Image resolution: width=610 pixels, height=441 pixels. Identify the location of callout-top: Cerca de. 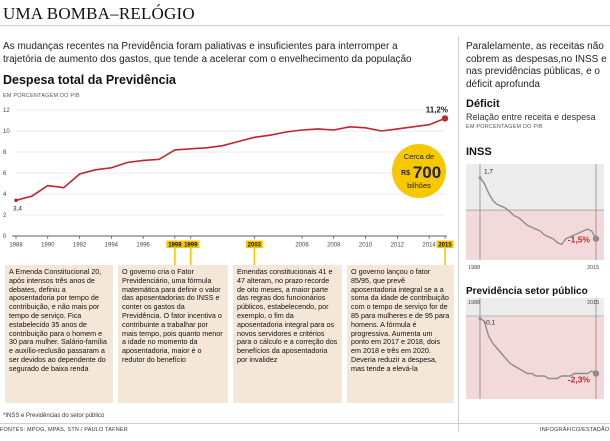
(419, 156).